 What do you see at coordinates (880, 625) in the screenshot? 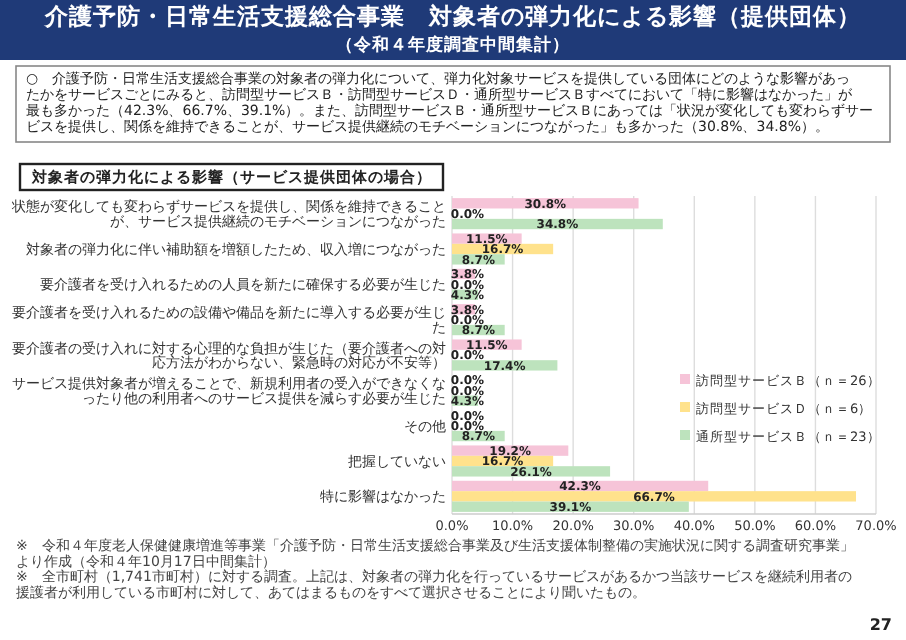
I see `text: 27` at bounding box center [880, 625].